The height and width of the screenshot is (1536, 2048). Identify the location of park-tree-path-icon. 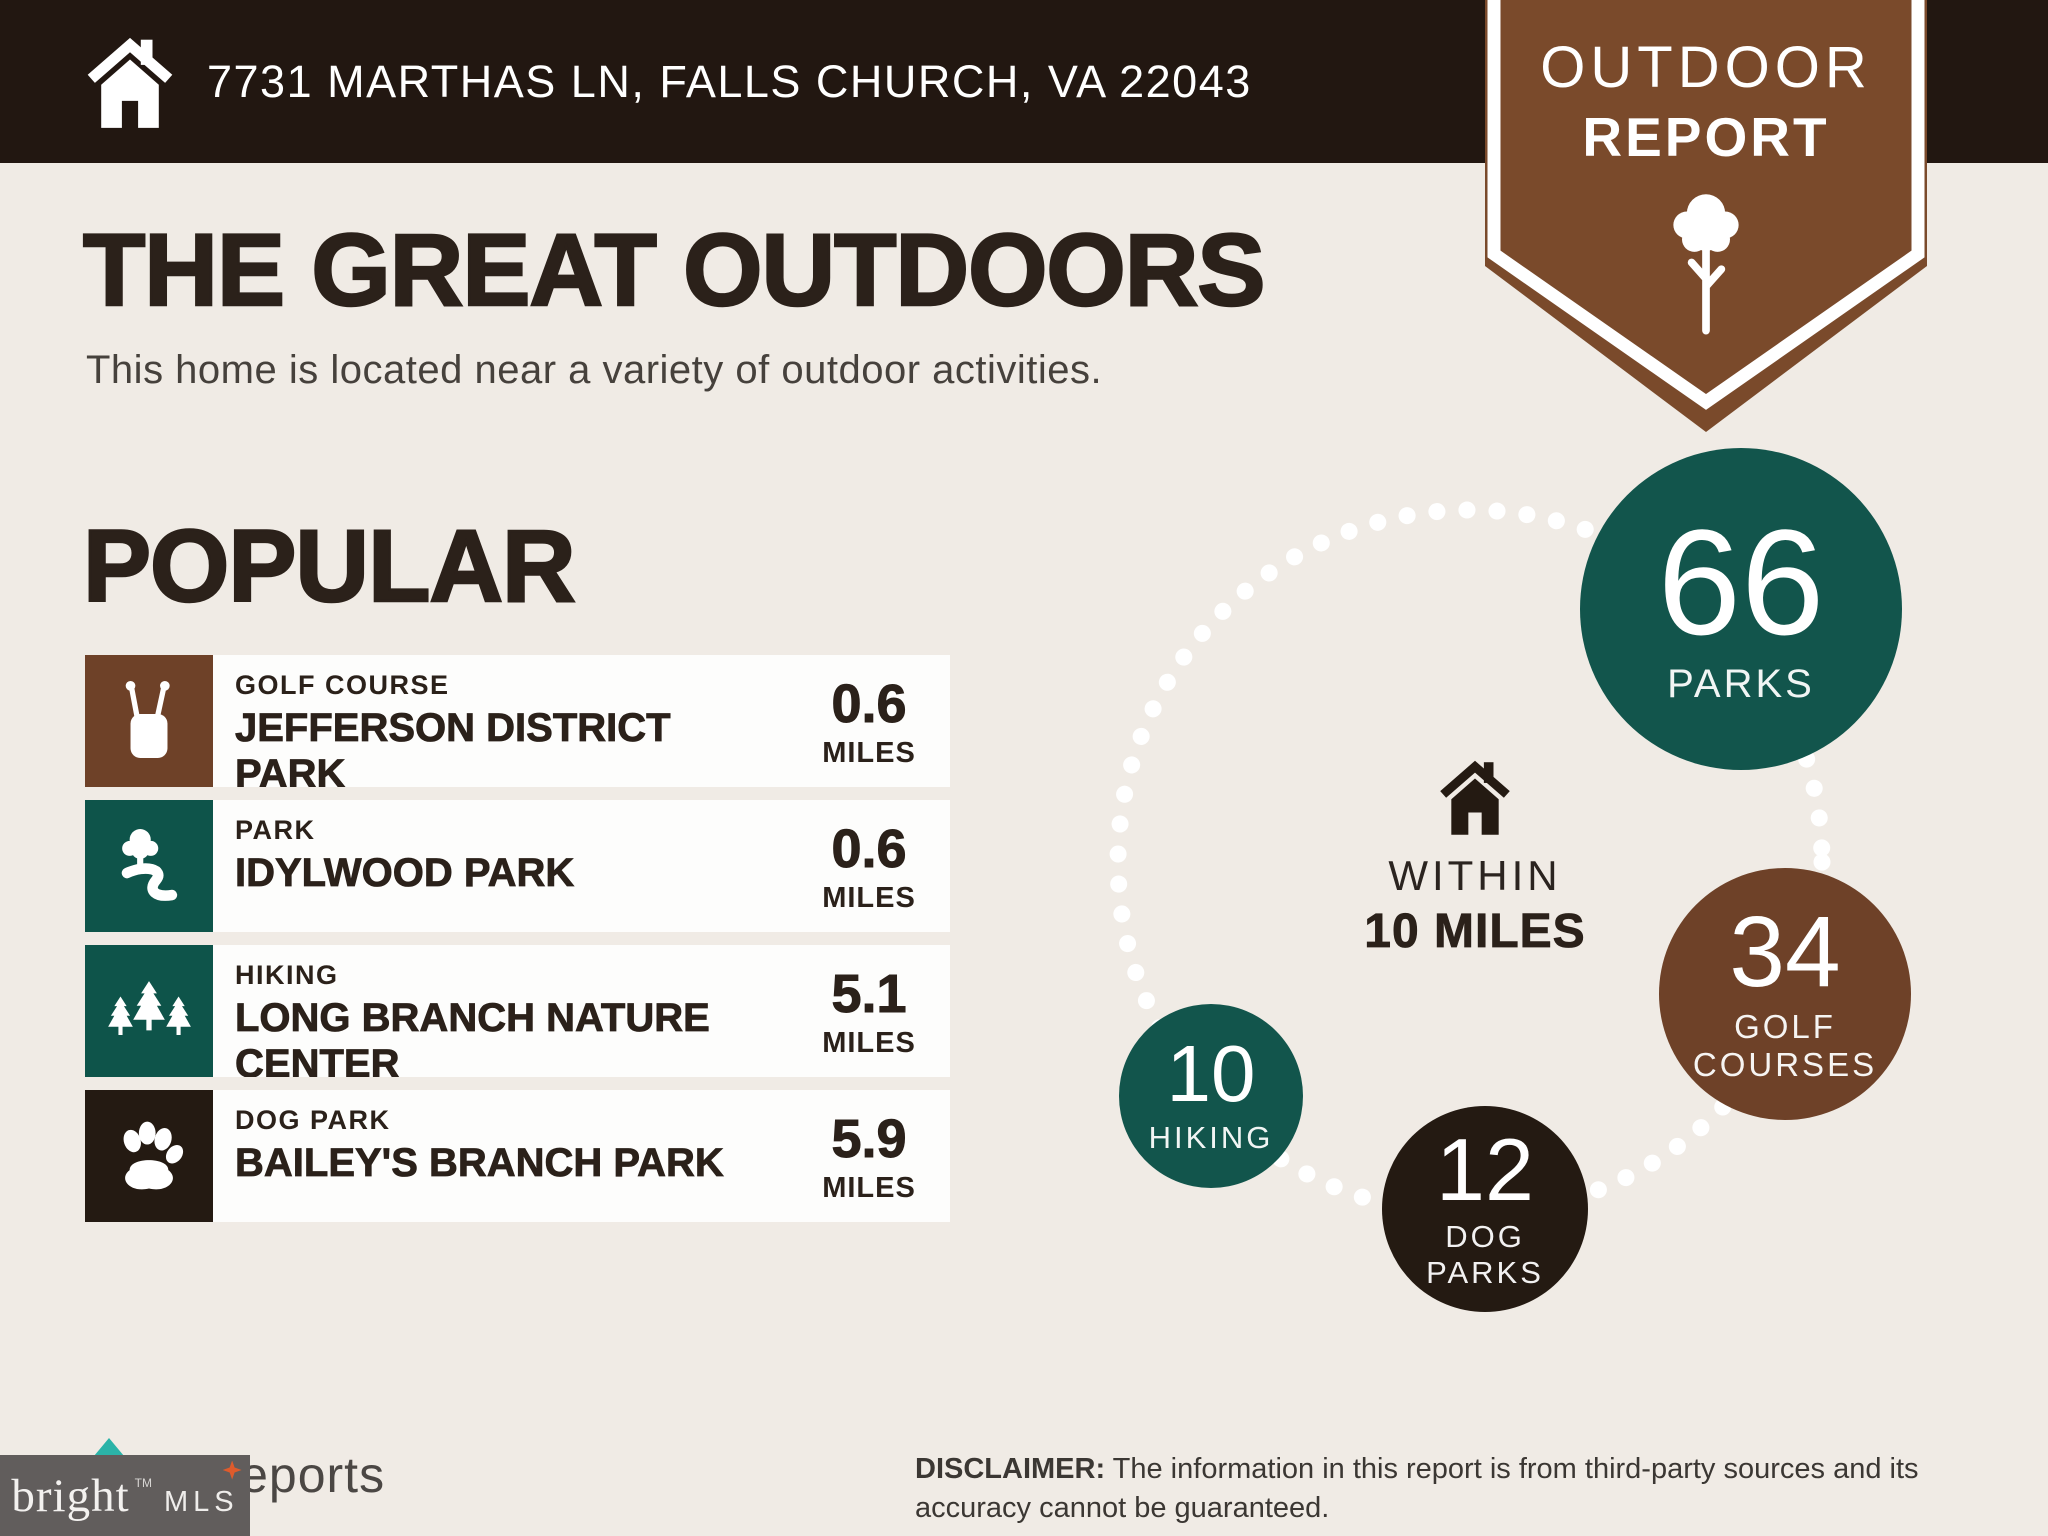
(149, 866).